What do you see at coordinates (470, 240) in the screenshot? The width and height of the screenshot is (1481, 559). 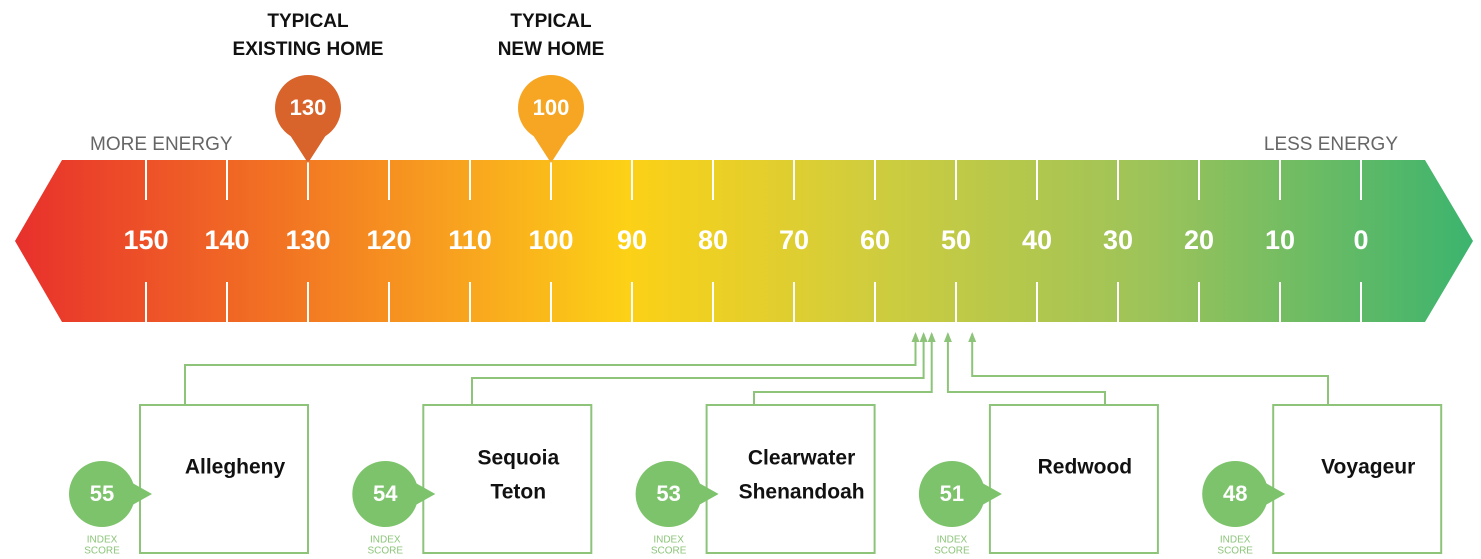 I see `tick-label: 110` at bounding box center [470, 240].